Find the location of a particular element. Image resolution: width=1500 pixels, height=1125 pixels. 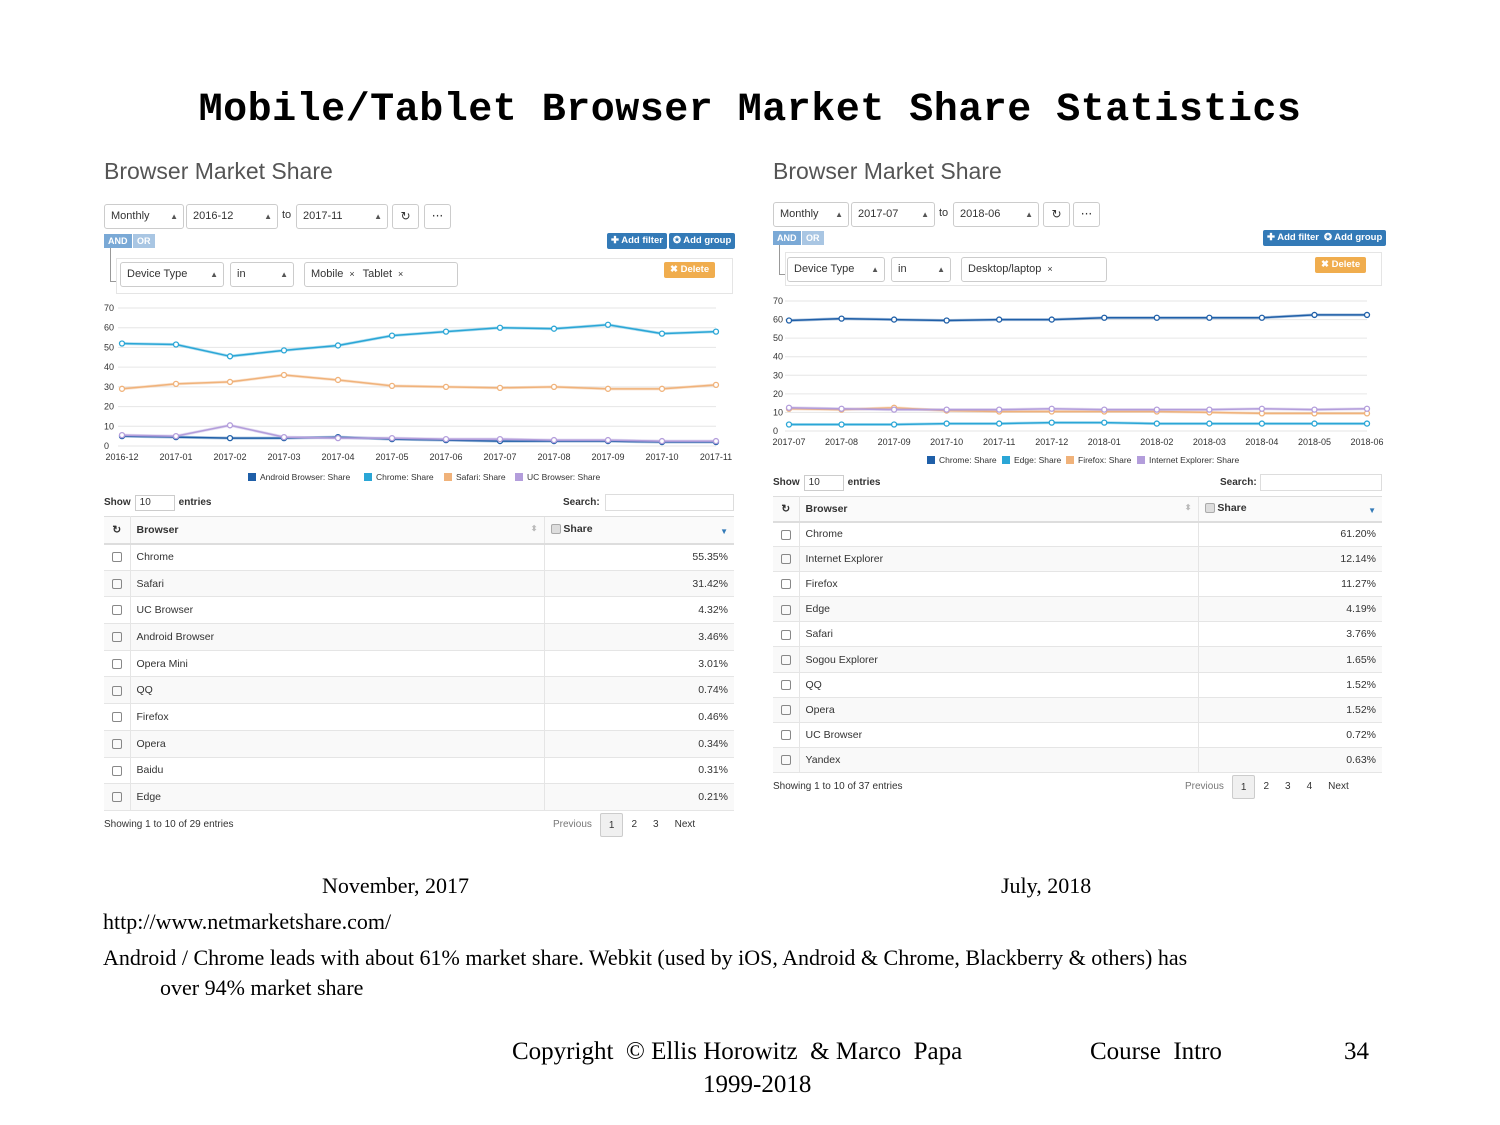

more-button: ··· is located at coordinates (437, 216).